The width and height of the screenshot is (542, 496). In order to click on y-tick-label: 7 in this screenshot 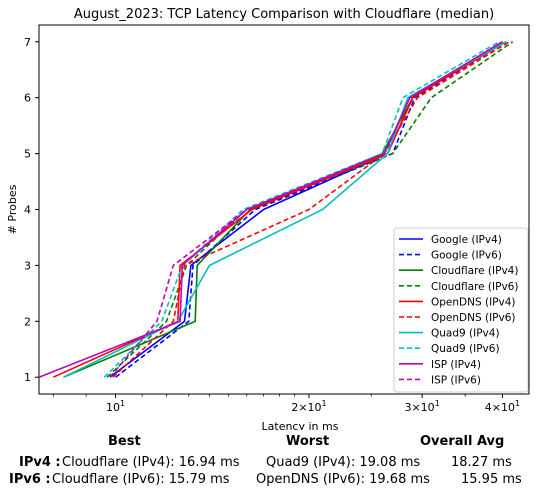, I will do `click(27, 42)`.